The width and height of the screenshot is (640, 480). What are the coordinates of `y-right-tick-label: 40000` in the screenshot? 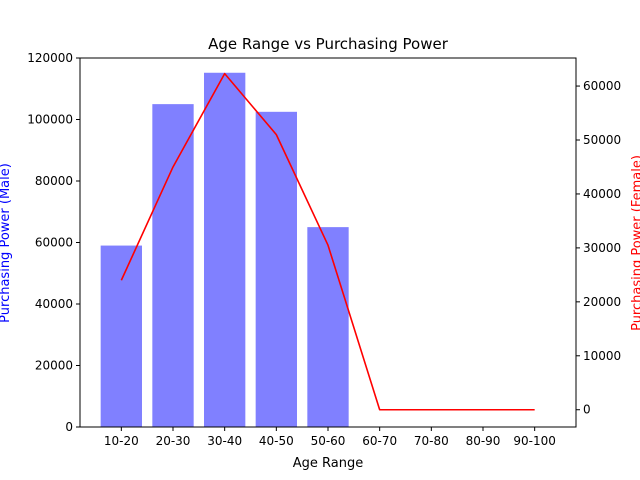 It's located at (602, 194).